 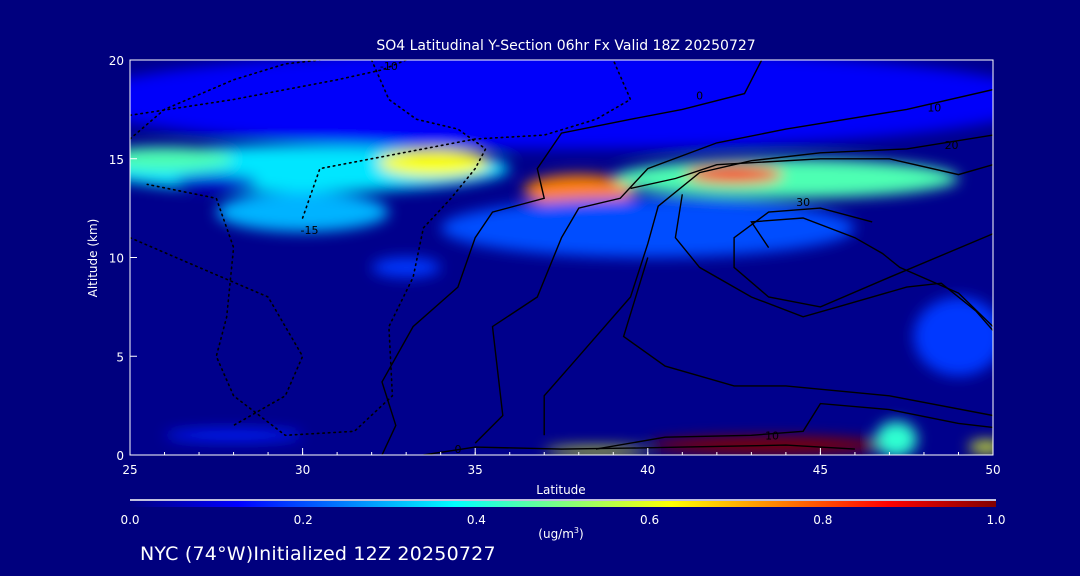 I want to click on colorbar-tick-label: 1.0, so click(x=995, y=520).